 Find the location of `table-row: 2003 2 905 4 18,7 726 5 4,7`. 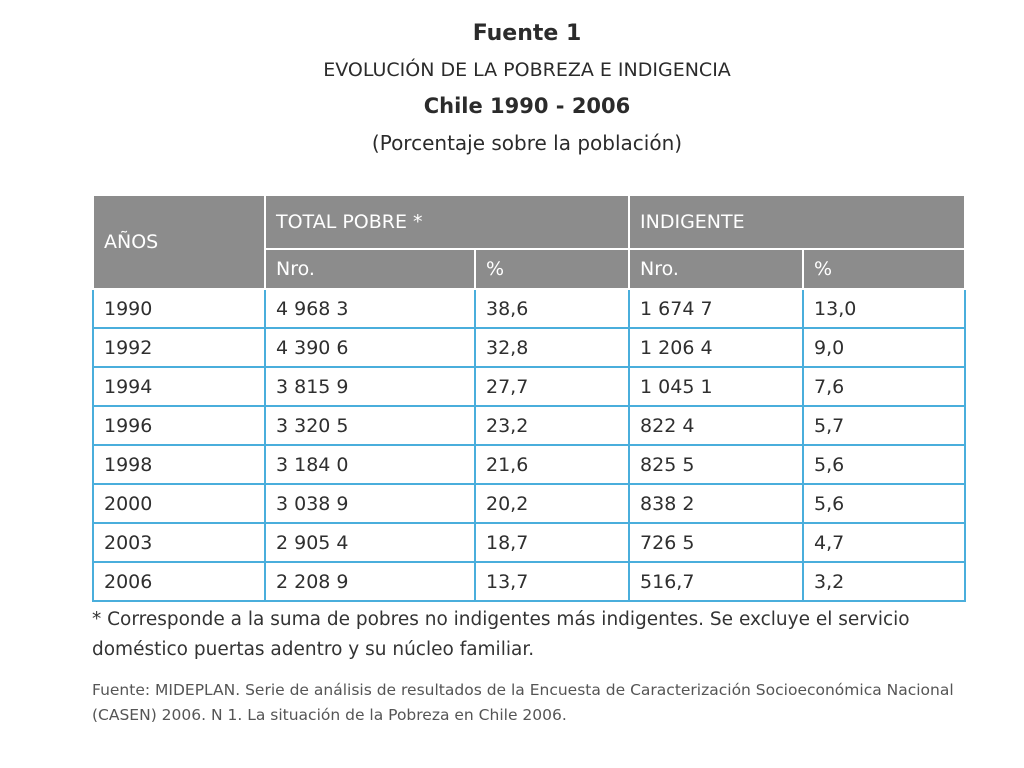

table-row: 2003 2 905 4 18,7 726 5 4,7 is located at coordinates (529, 542).